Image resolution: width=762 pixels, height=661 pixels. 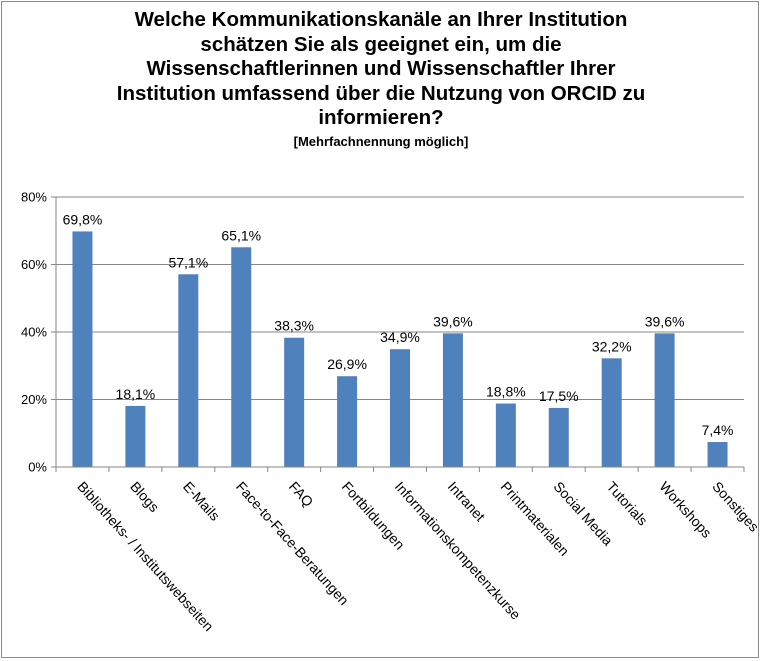 I want to click on x-tick-label: Tutorials, so click(x=626, y=503).